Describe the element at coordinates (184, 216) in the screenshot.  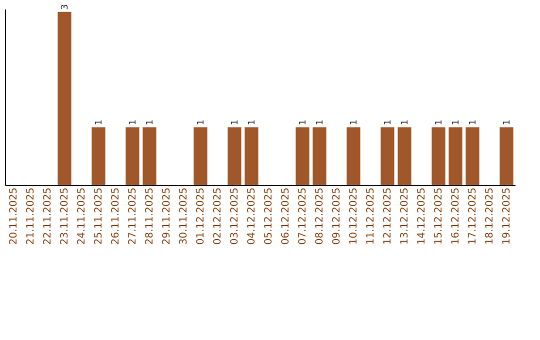
I see `x-tick-label: 30.11.2025` at that location.